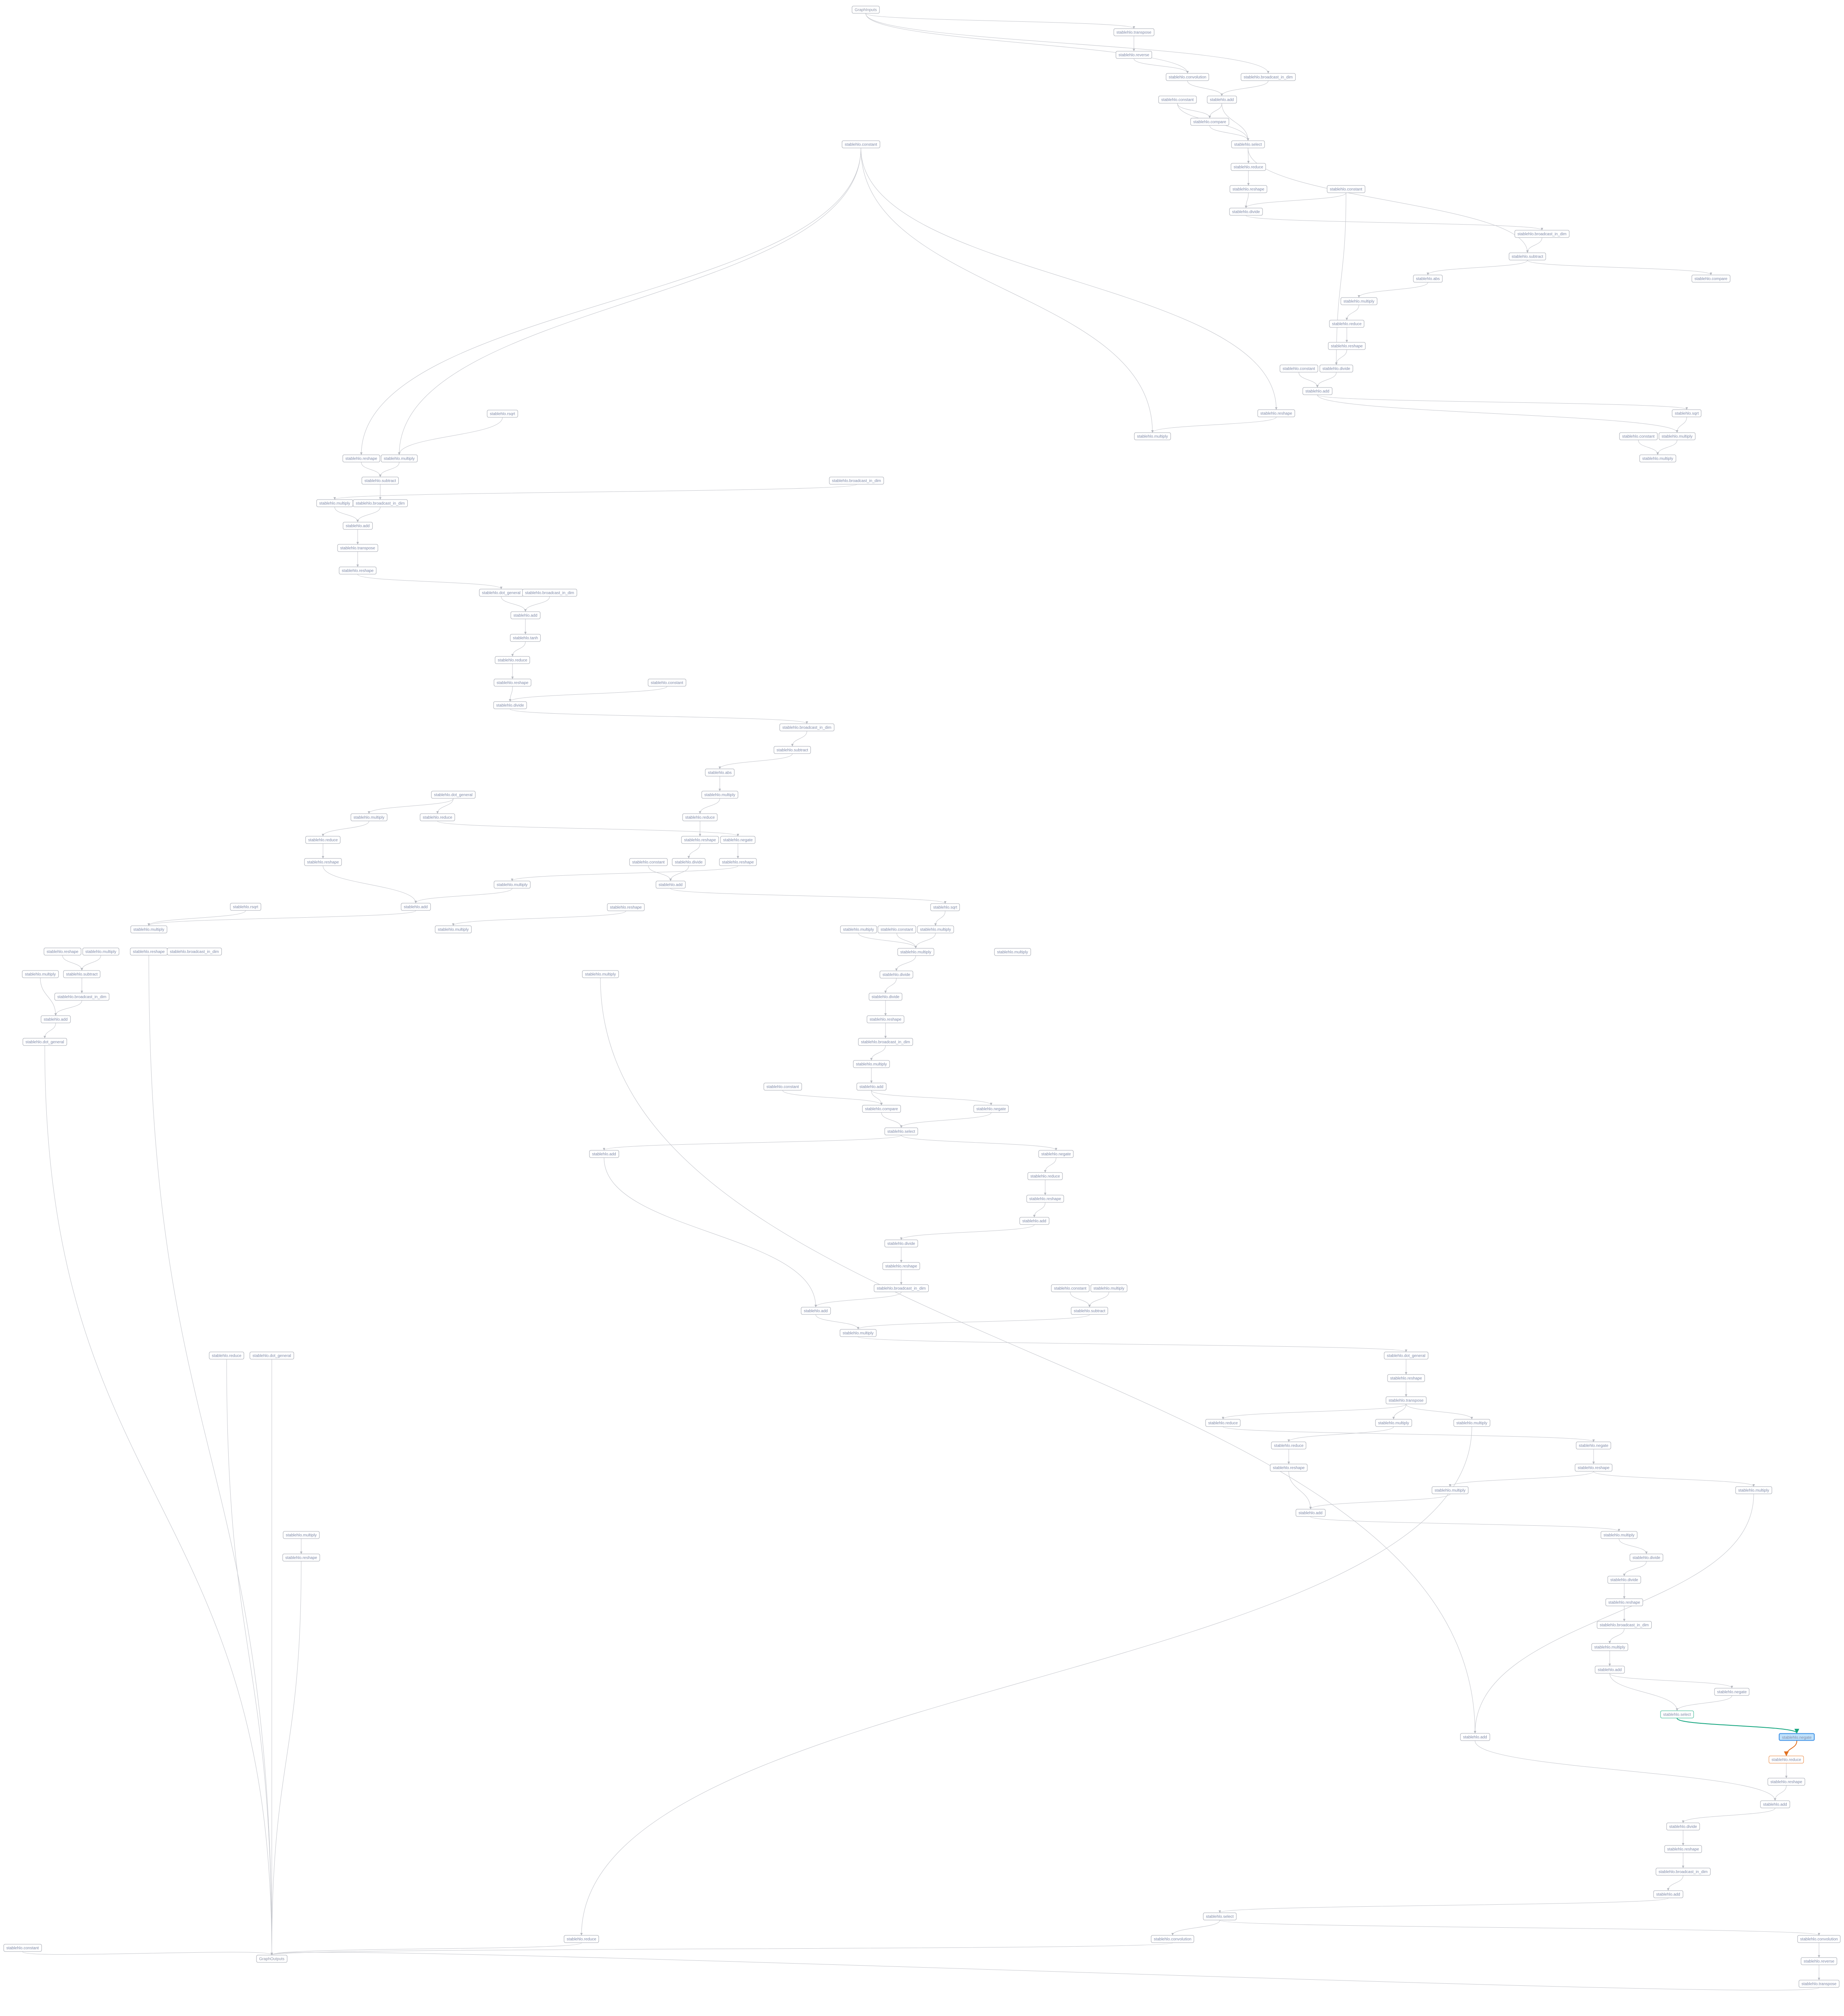  What do you see at coordinates (272, 1959) in the screenshot?
I see `node-graphoutputs: GraphOutputs` at bounding box center [272, 1959].